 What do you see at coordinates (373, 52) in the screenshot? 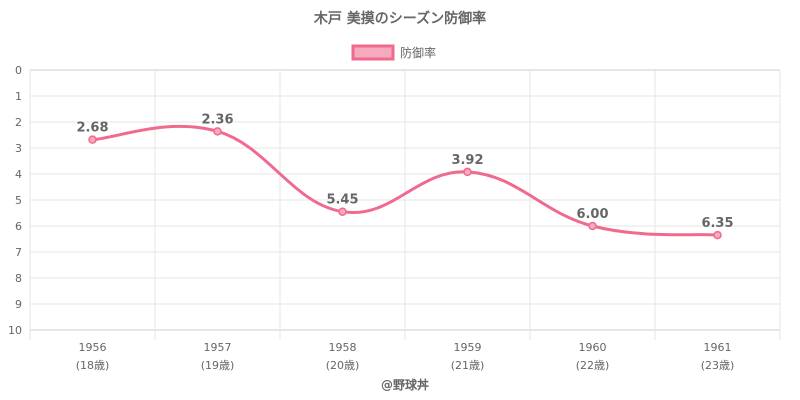
I see `legend-swatch` at bounding box center [373, 52].